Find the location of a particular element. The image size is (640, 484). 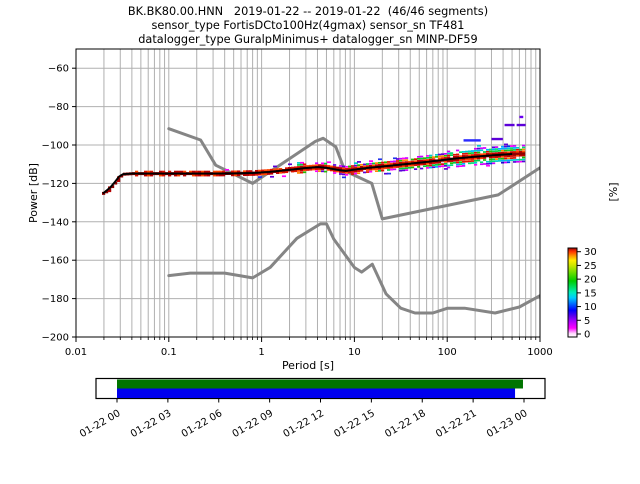

colorbar-tick-label: 25 is located at coordinates (590, 266).